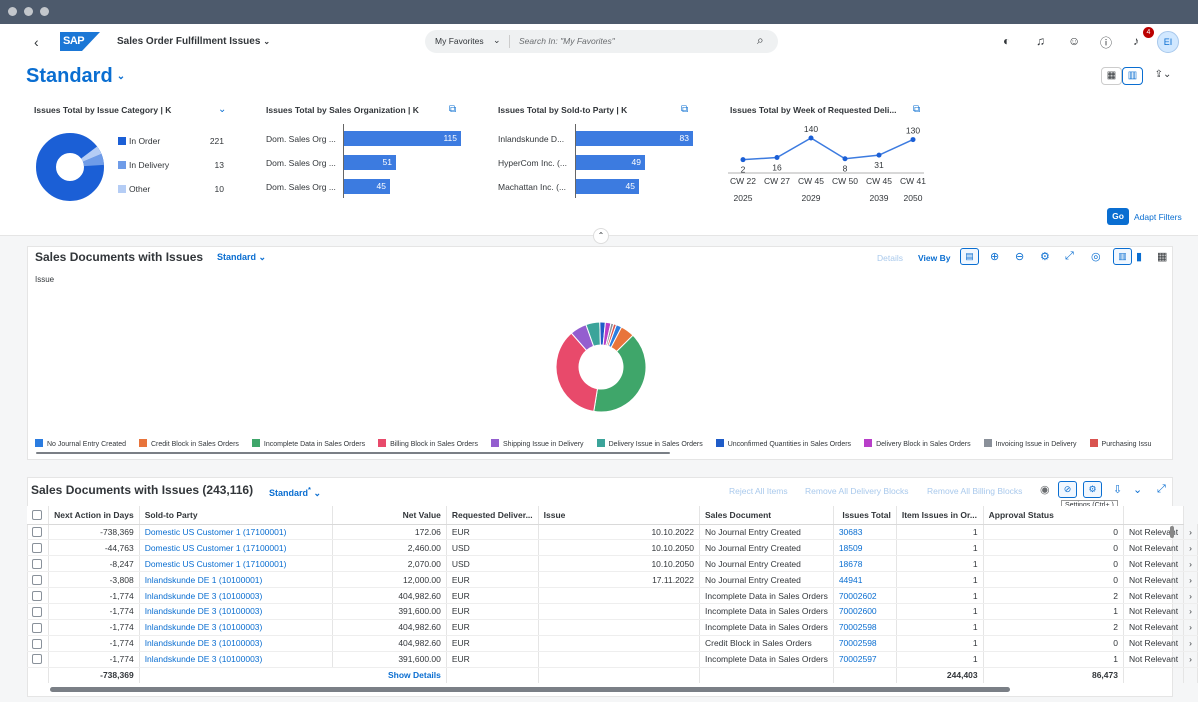  Describe the element at coordinates (934, 258) in the screenshot. I see `view-by-button: View By` at that location.